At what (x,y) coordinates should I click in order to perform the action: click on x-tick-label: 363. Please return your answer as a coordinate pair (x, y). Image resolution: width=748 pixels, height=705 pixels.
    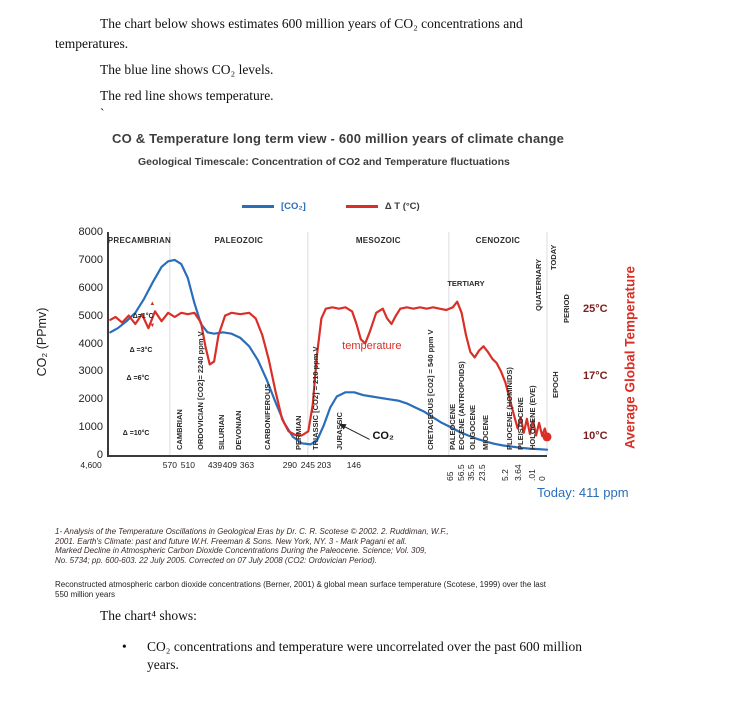
    Looking at the image, I should click on (247, 465).